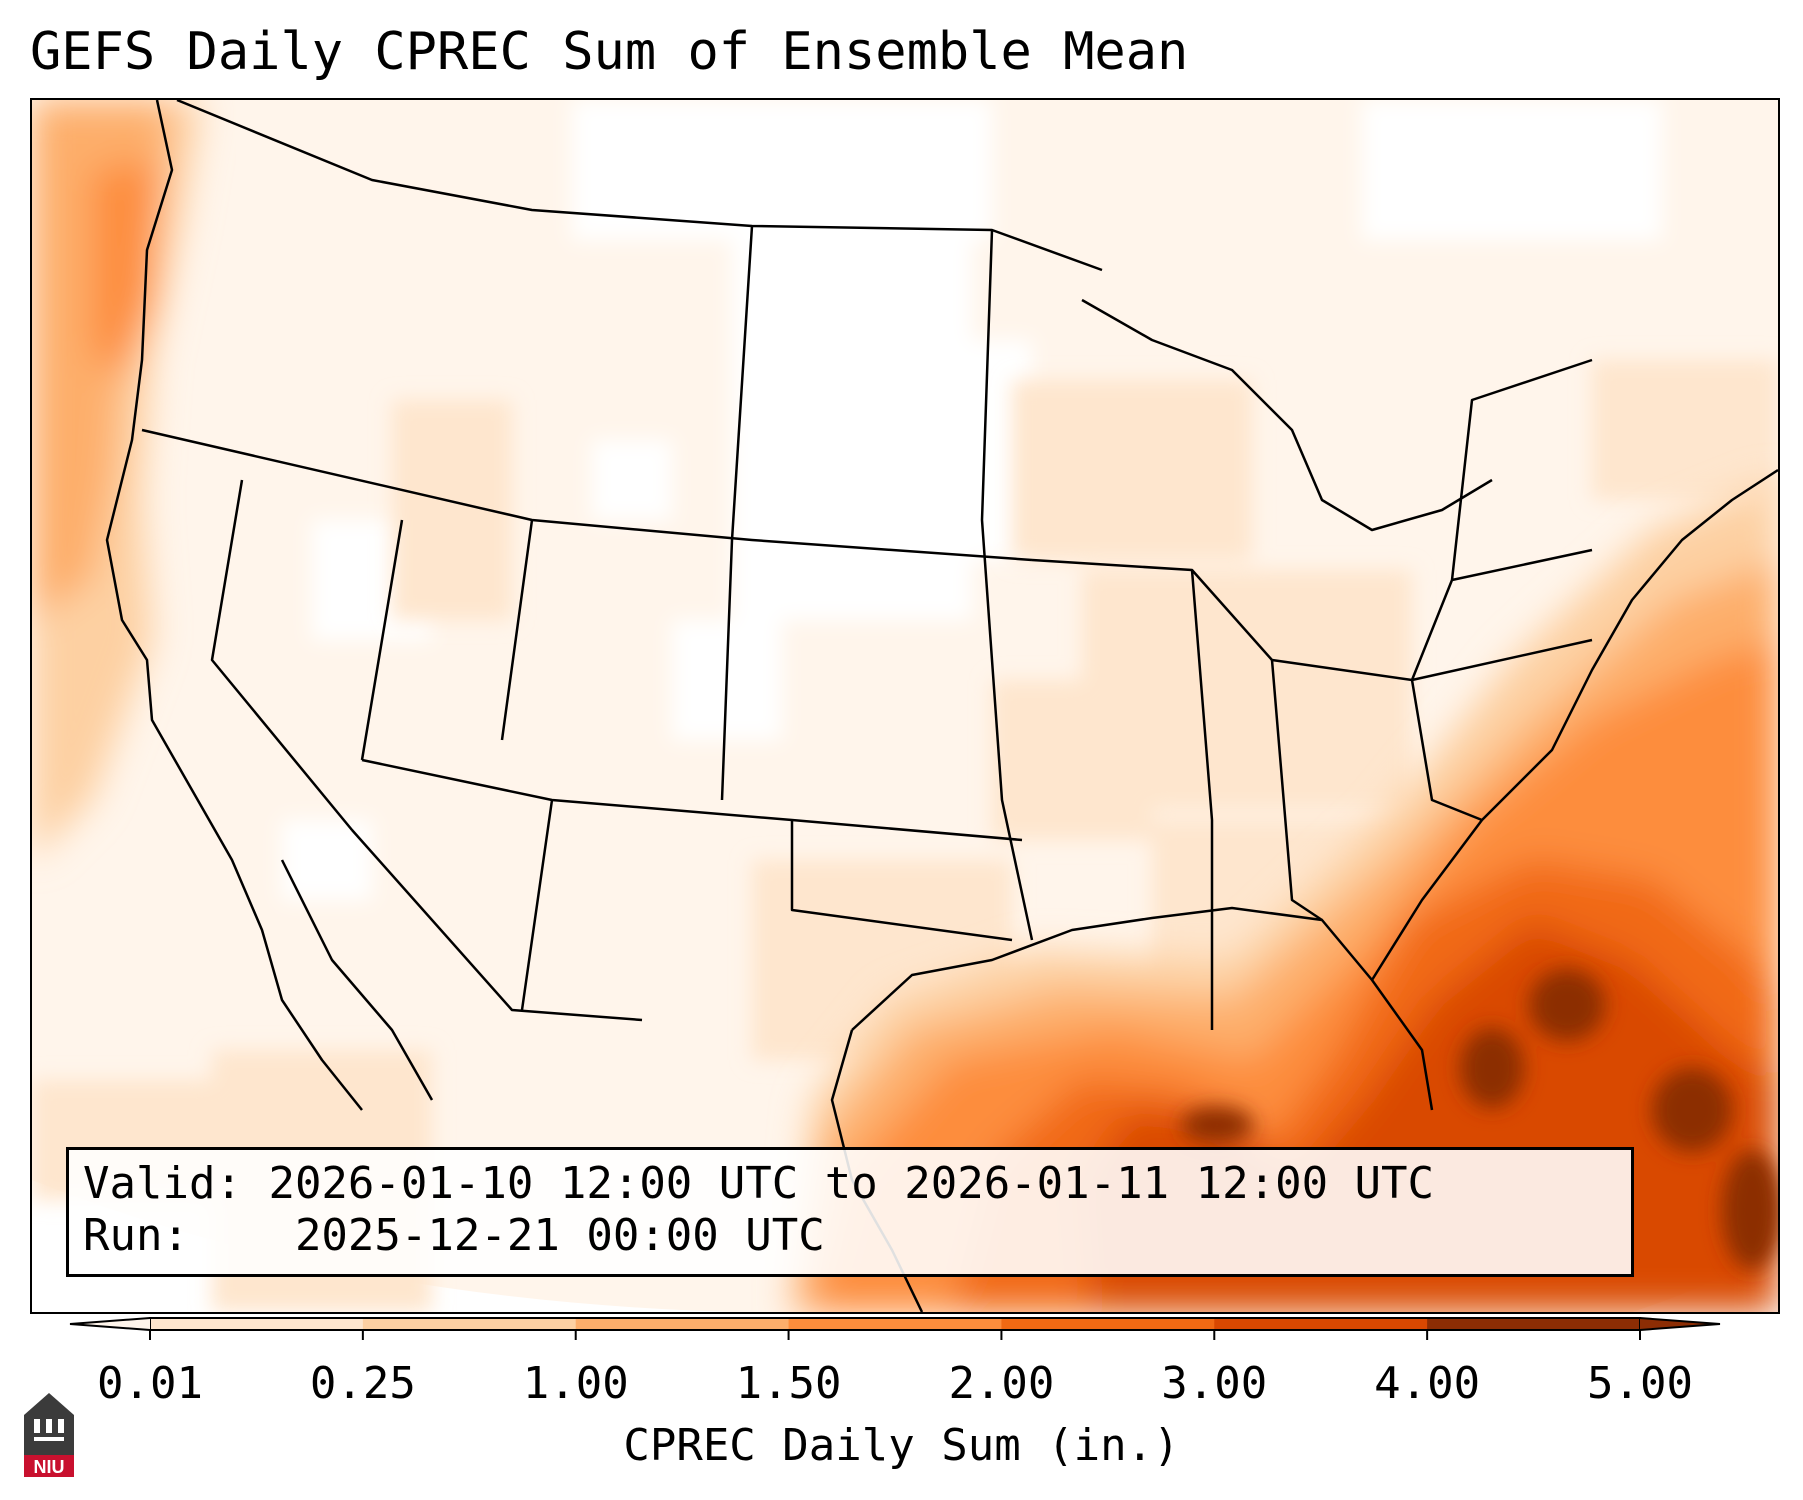  I want to click on colorbar, so click(895, 1328).